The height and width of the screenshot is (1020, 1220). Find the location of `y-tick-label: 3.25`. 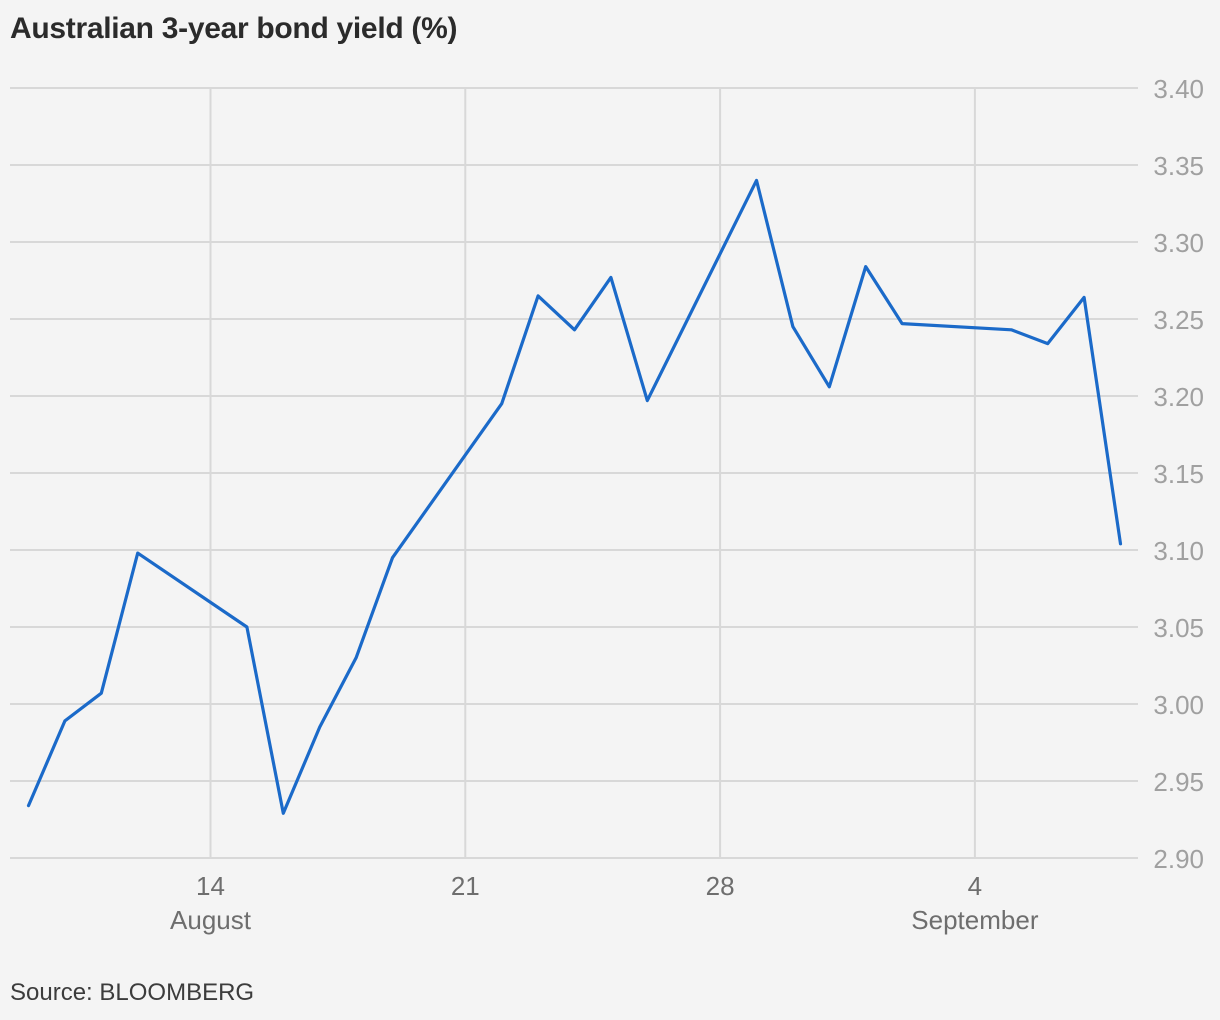

y-tick-label: 3.25 is located at coordinates (1178, 320).